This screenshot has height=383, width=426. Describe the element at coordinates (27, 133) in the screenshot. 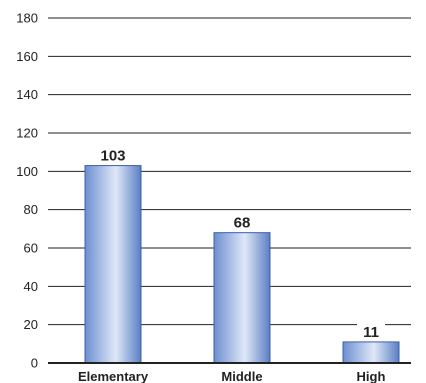

I see `y-tick-label: 120` at that location.